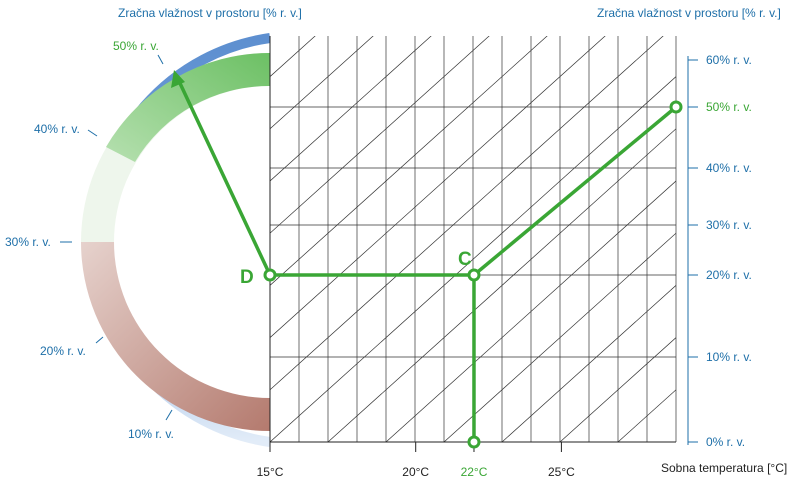  What do you see at coordinates (729, 107) in the screenshot?
I see `humidity-tick-label: 50% r. v.` at bounding box center [729, 107].